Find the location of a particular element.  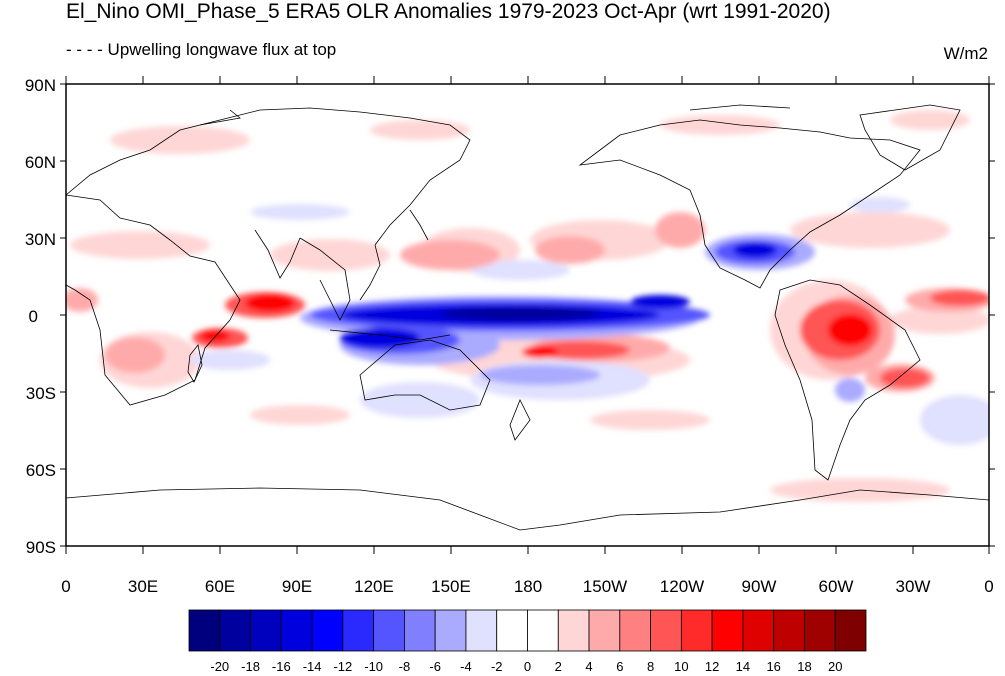

colorbar-label: 14 is located at coordinates (743, 666).